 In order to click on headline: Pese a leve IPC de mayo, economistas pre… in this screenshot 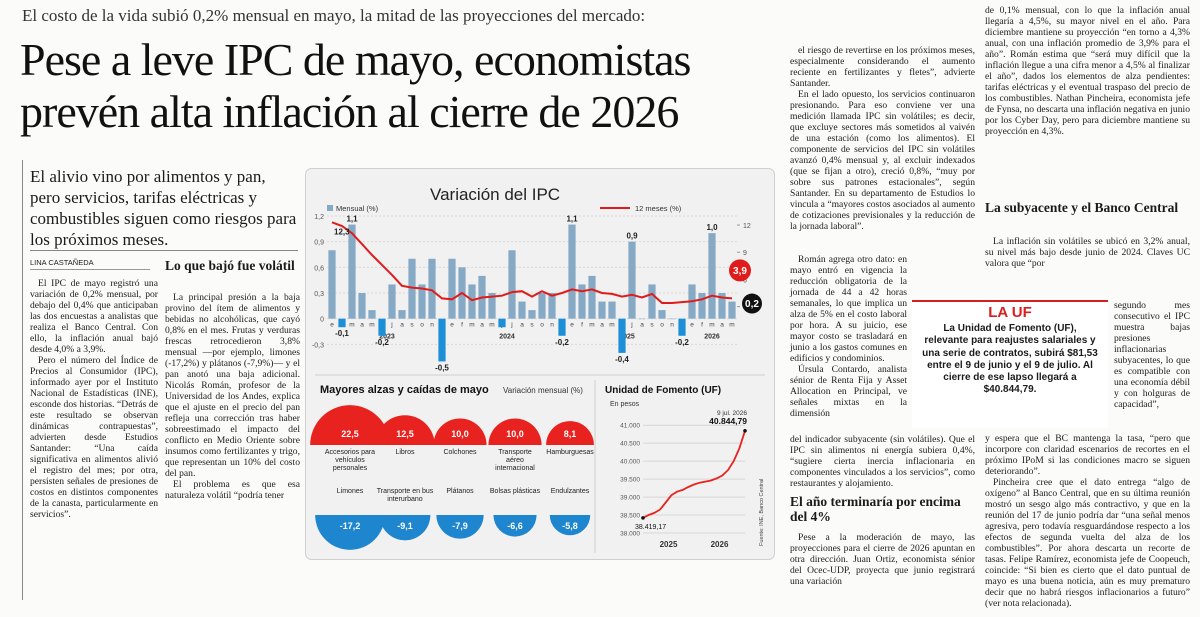, I will do `click(355, 86)`.